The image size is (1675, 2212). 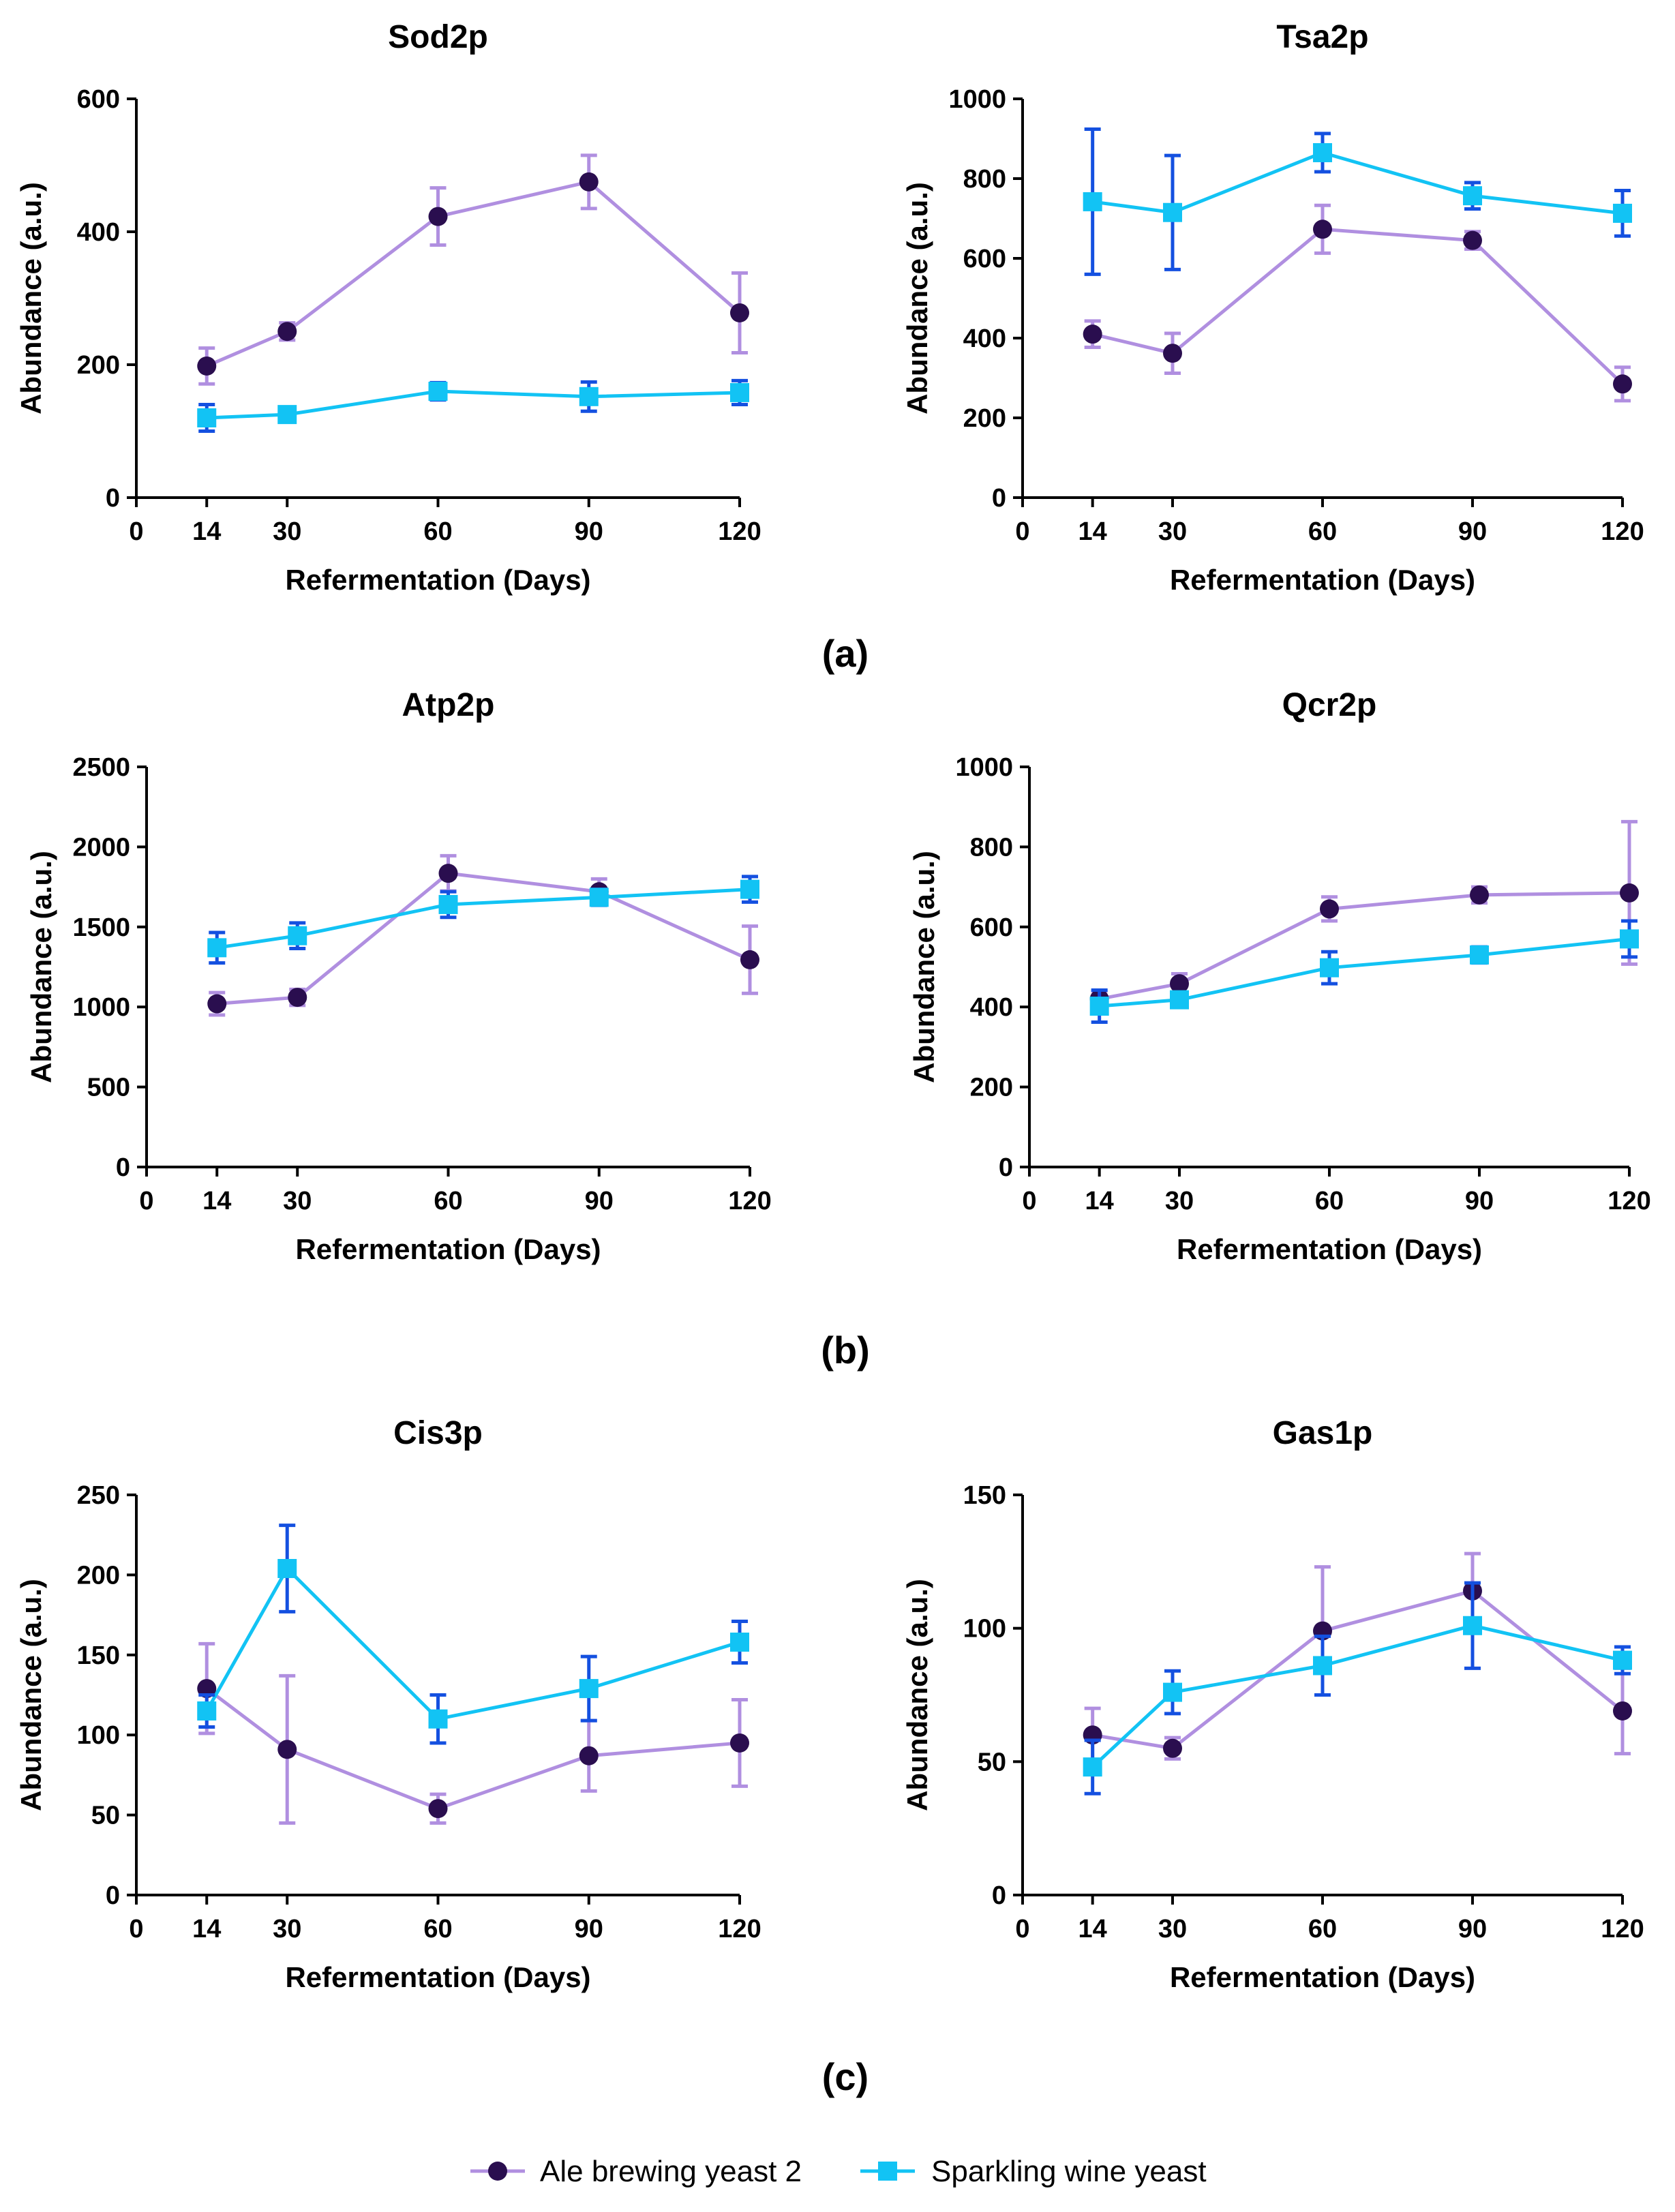 What do you see at coordinates (101, 1007) in the screenshot?
I see `y-tick-label: 1000` at bounding box center [101, 1007].